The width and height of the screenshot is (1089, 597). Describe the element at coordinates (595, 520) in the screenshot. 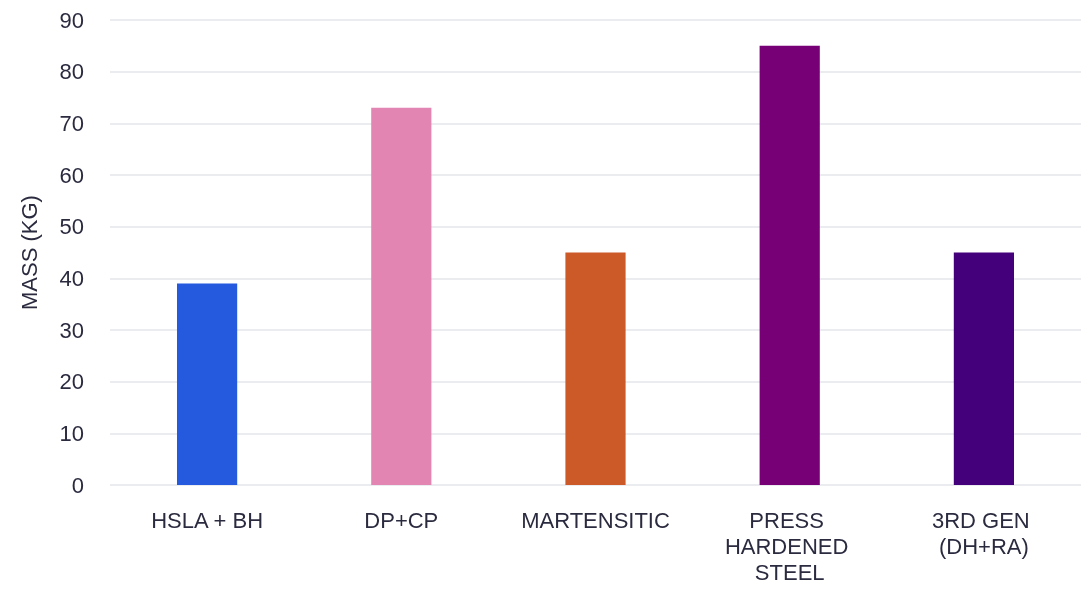

I see `x-tick-label: MARTENSITIC` at that location.